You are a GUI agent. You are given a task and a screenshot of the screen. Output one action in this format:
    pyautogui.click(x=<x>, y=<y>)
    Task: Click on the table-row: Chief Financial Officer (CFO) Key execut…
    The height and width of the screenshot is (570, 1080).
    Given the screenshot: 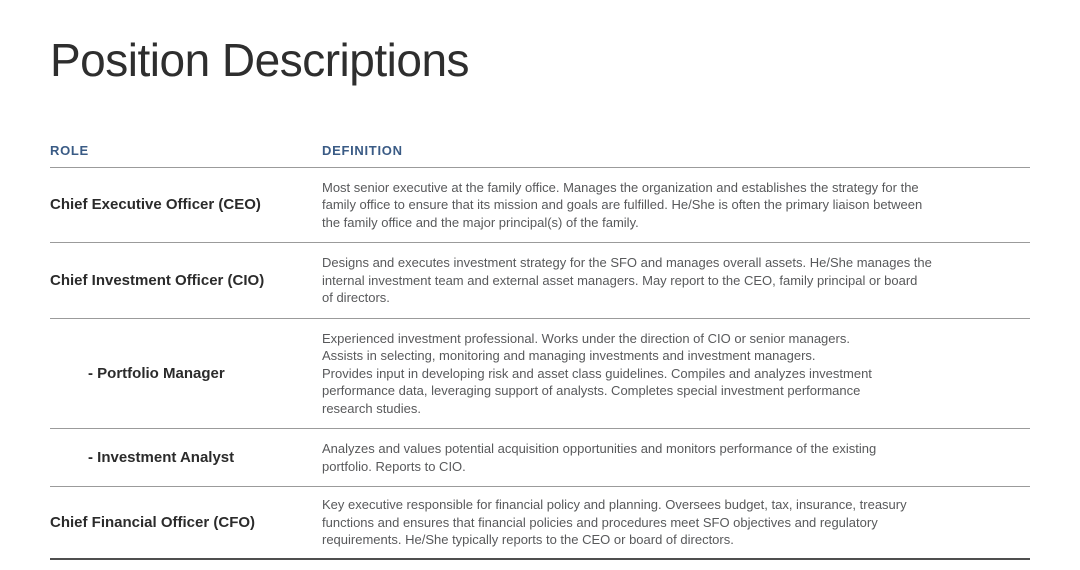 What is the action you would take?
    pyautogui.click(x=540, y=523)
    